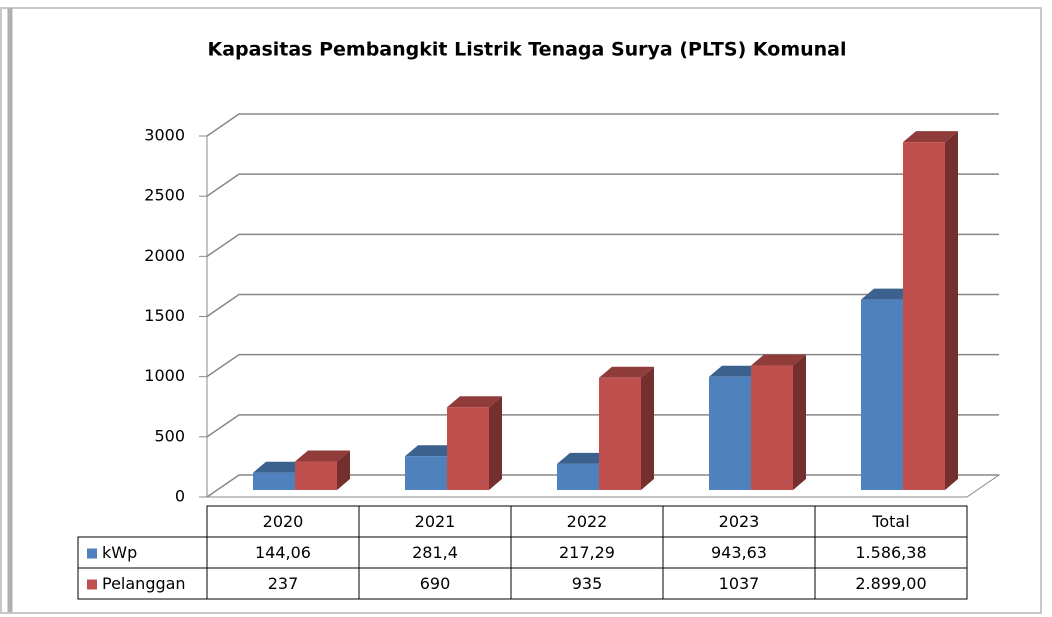 This screenshot has height=617, width=1052. What do you see at coordinates (164, 195) in the screenshot?
I see `y-tick-label: 2500` at bounding box center [164, 195].